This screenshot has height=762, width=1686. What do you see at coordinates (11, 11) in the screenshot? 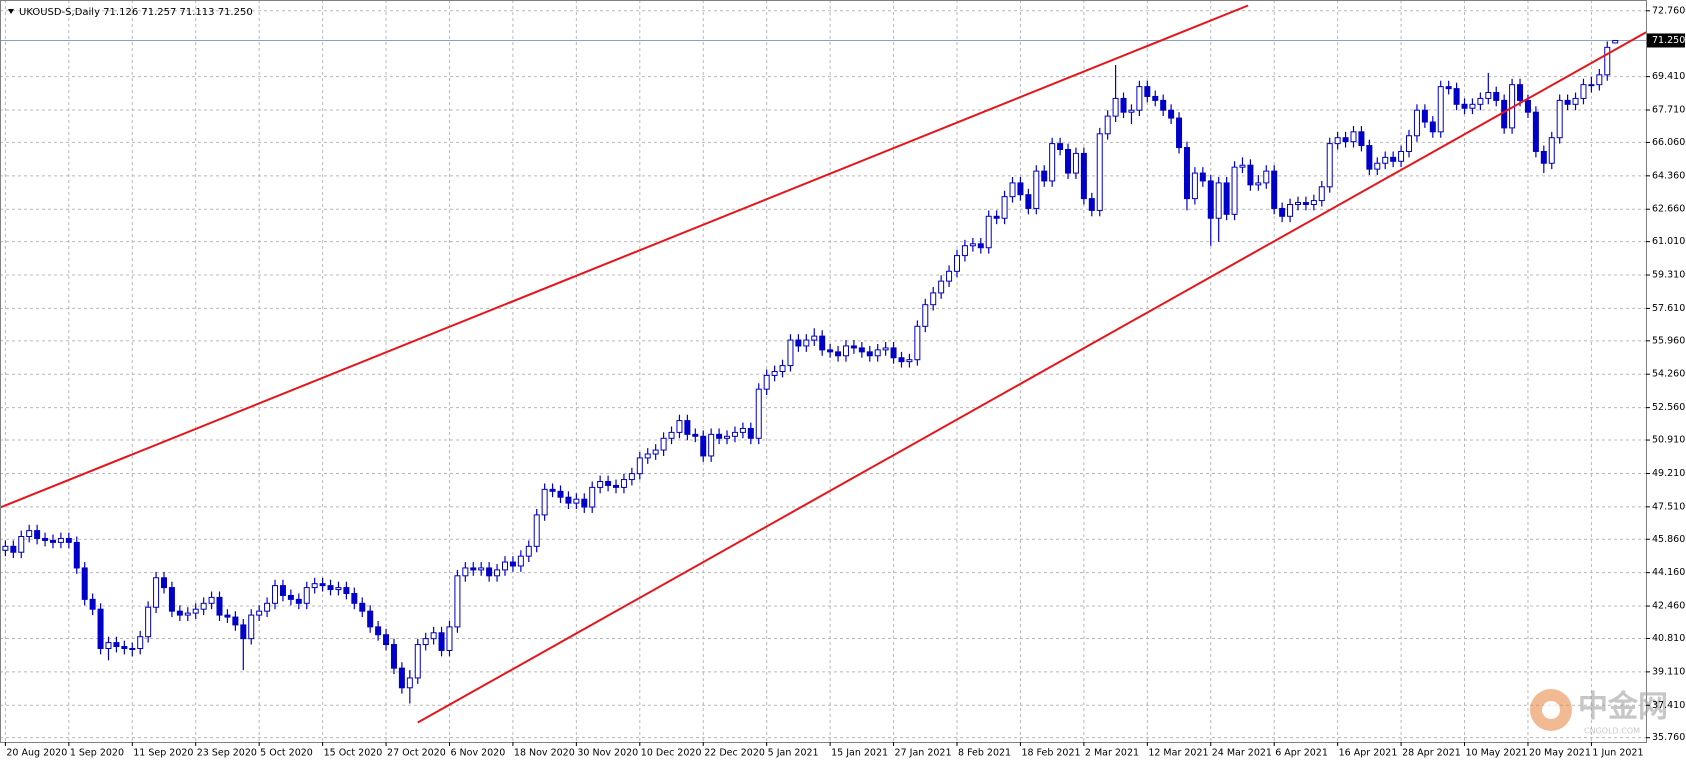
I see `menu-arrow` at bounding box center [11, 11].